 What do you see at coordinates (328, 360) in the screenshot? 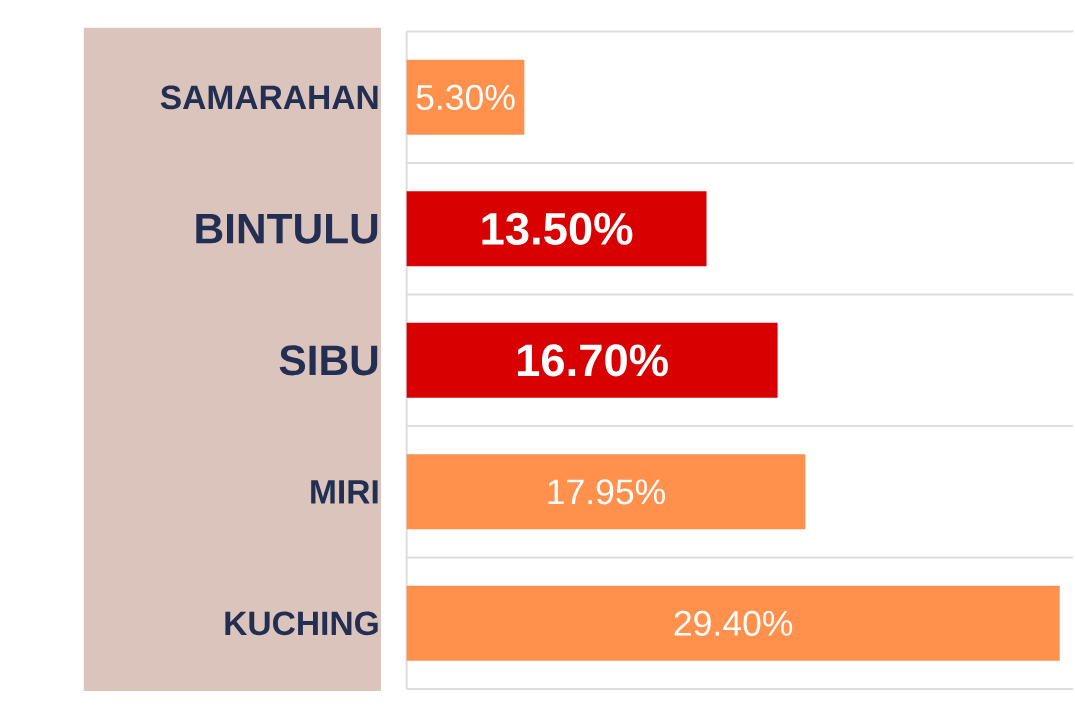
I see `y-tick-label: SIBU` at bounding box center [328, 360].